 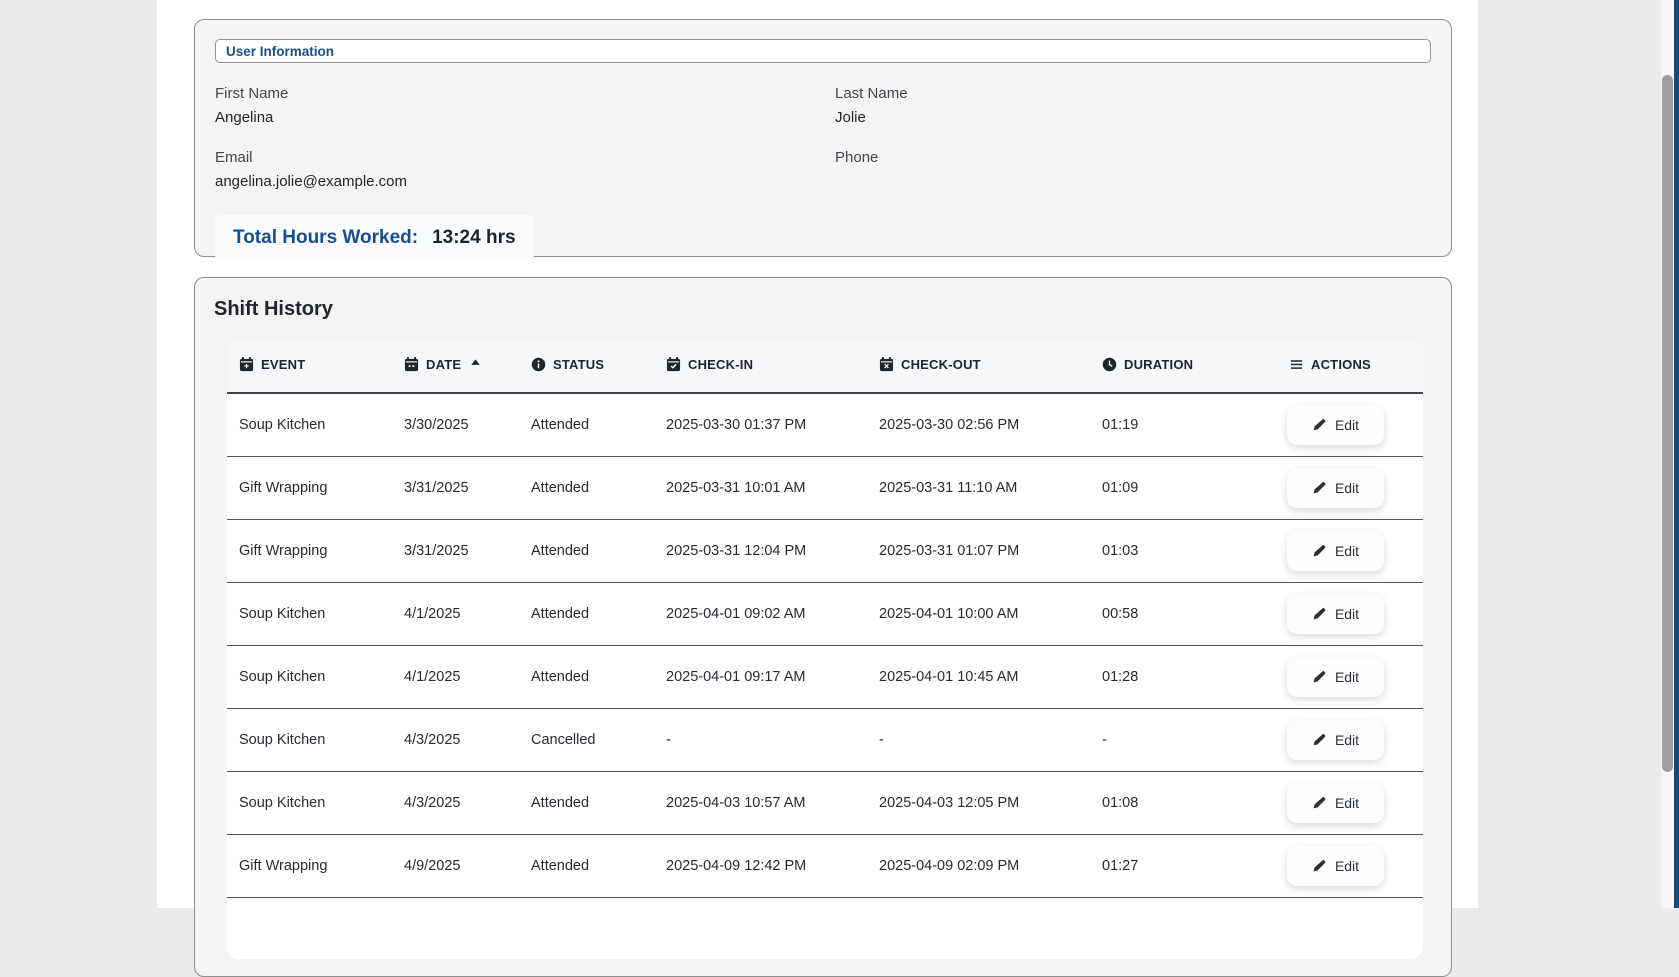 What do you see at coordinates (474, 237) in the screenshot?
I see `total-hours-value: 13:24 hrs` at bounding box center [474, 237].